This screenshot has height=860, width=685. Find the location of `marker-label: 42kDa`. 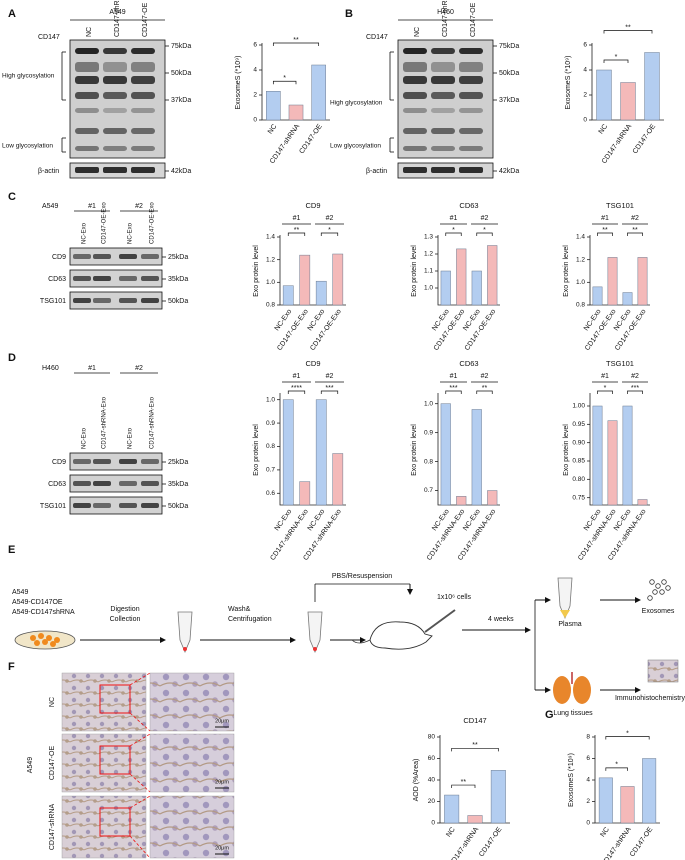

marker-label: 42kDa is located at coordinates (181, 171).